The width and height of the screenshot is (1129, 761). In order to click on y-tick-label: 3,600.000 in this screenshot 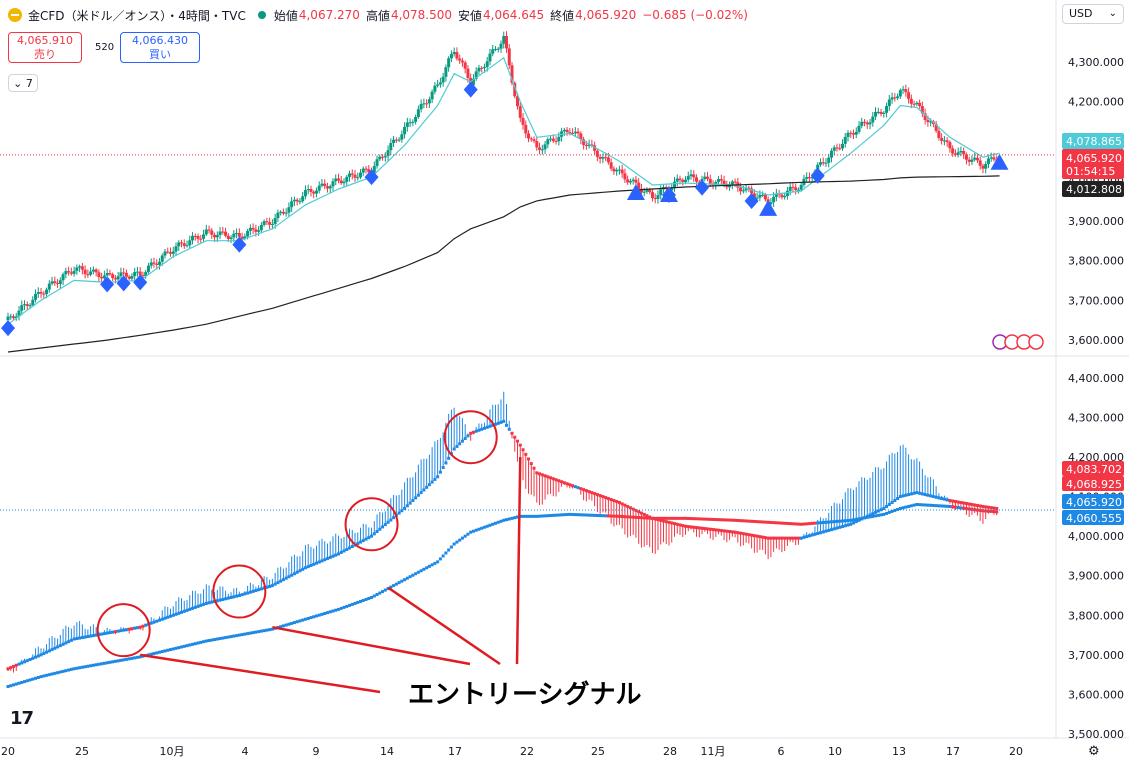, I will do `click(1096, 340)`.